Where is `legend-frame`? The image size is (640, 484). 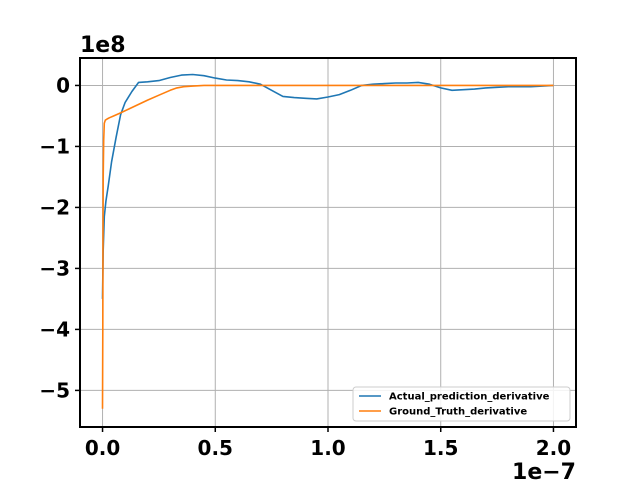 legend-frame is located at coordinates (461, 404).